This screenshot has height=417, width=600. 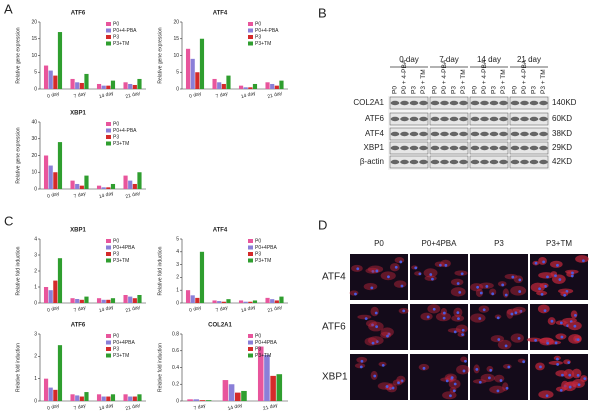 I want to click on size-label: 29KD, so click(x=562, y=147).